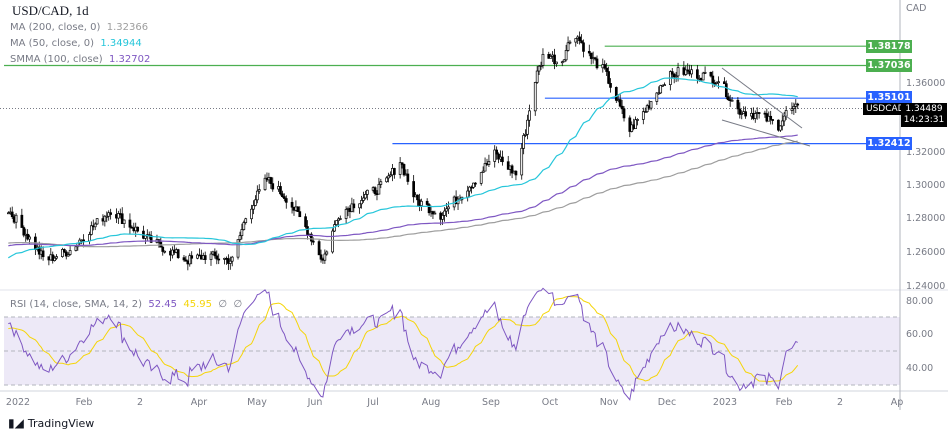 This screenshot has width=948, height=433. Describe the element at coordinates (897, 402) in the screenshot. I see `x-tick: Ap` at that location.